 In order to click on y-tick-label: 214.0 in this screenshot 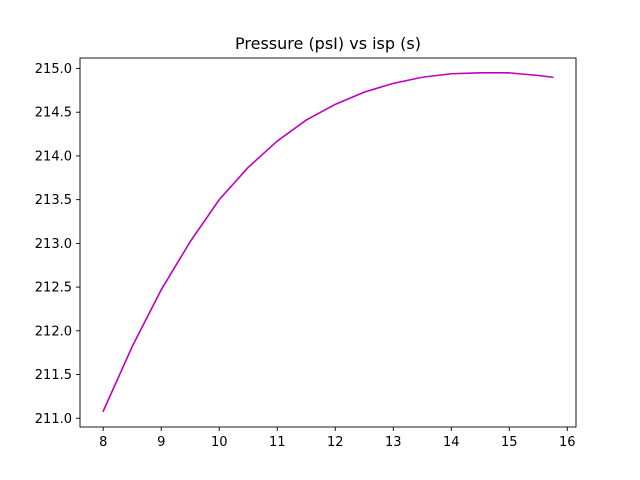, I will do `click(53, 156)`.